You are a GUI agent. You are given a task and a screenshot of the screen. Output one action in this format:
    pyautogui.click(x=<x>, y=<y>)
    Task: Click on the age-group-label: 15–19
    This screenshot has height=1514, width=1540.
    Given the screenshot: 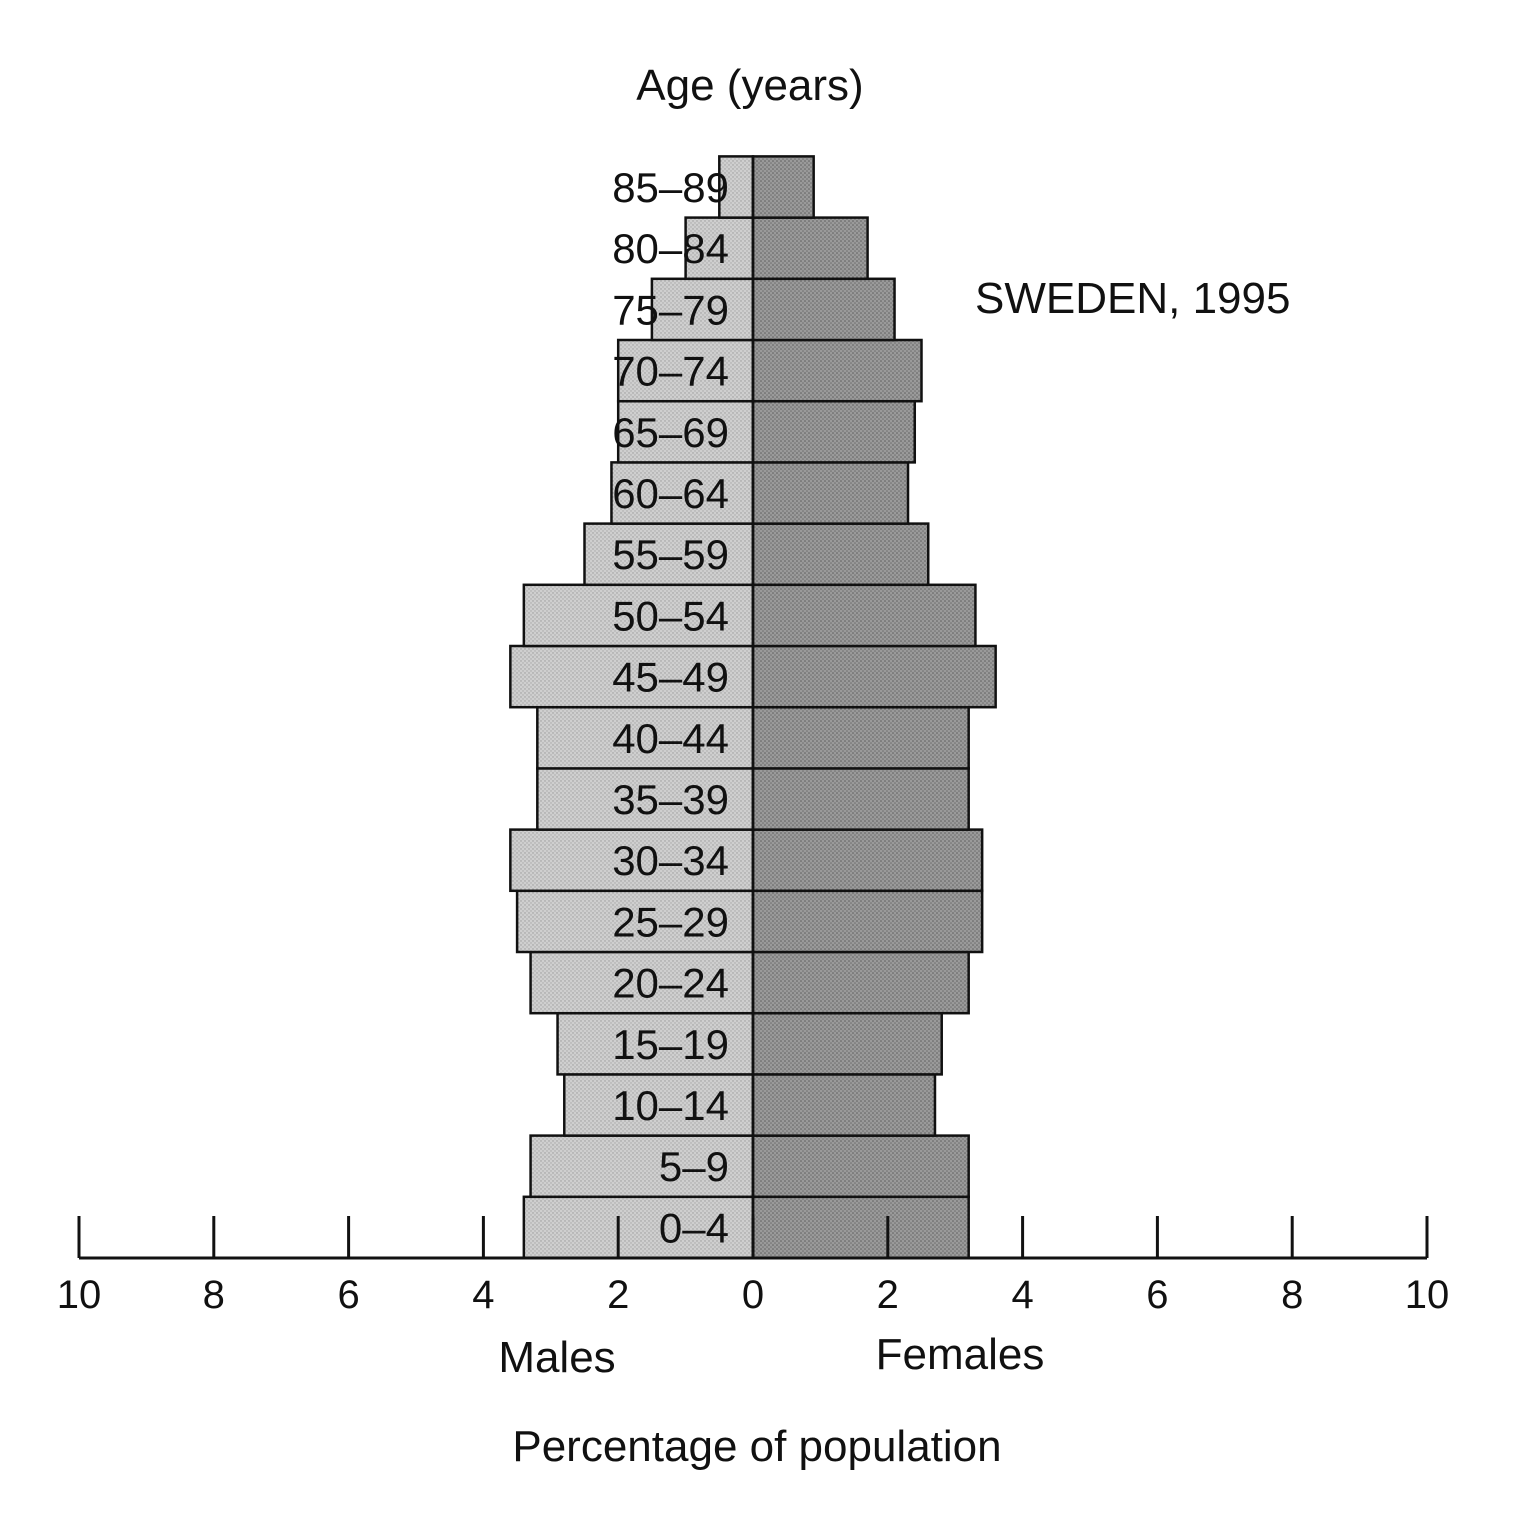 What is the action you would take?
    pyautogui.click(x=670, y=1044)
    